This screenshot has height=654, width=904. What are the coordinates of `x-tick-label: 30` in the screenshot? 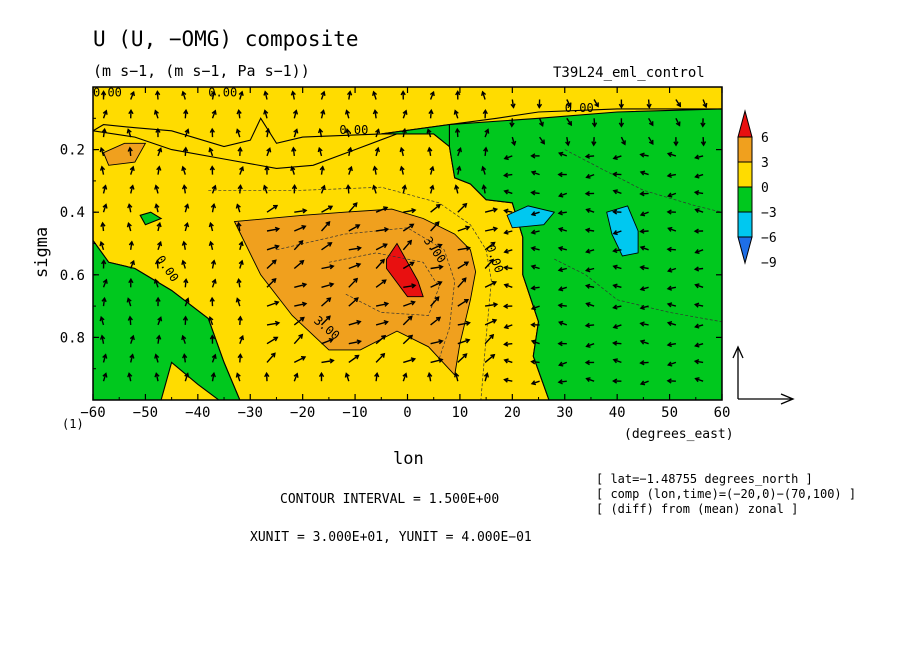 It's located at (564, 413).